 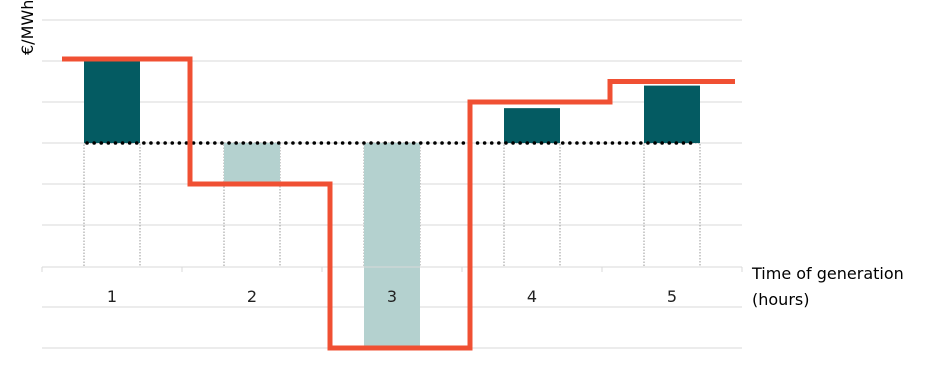 I want to click on x-tick-labels: 1 2 3 4 5, so click(x=392, y=296).